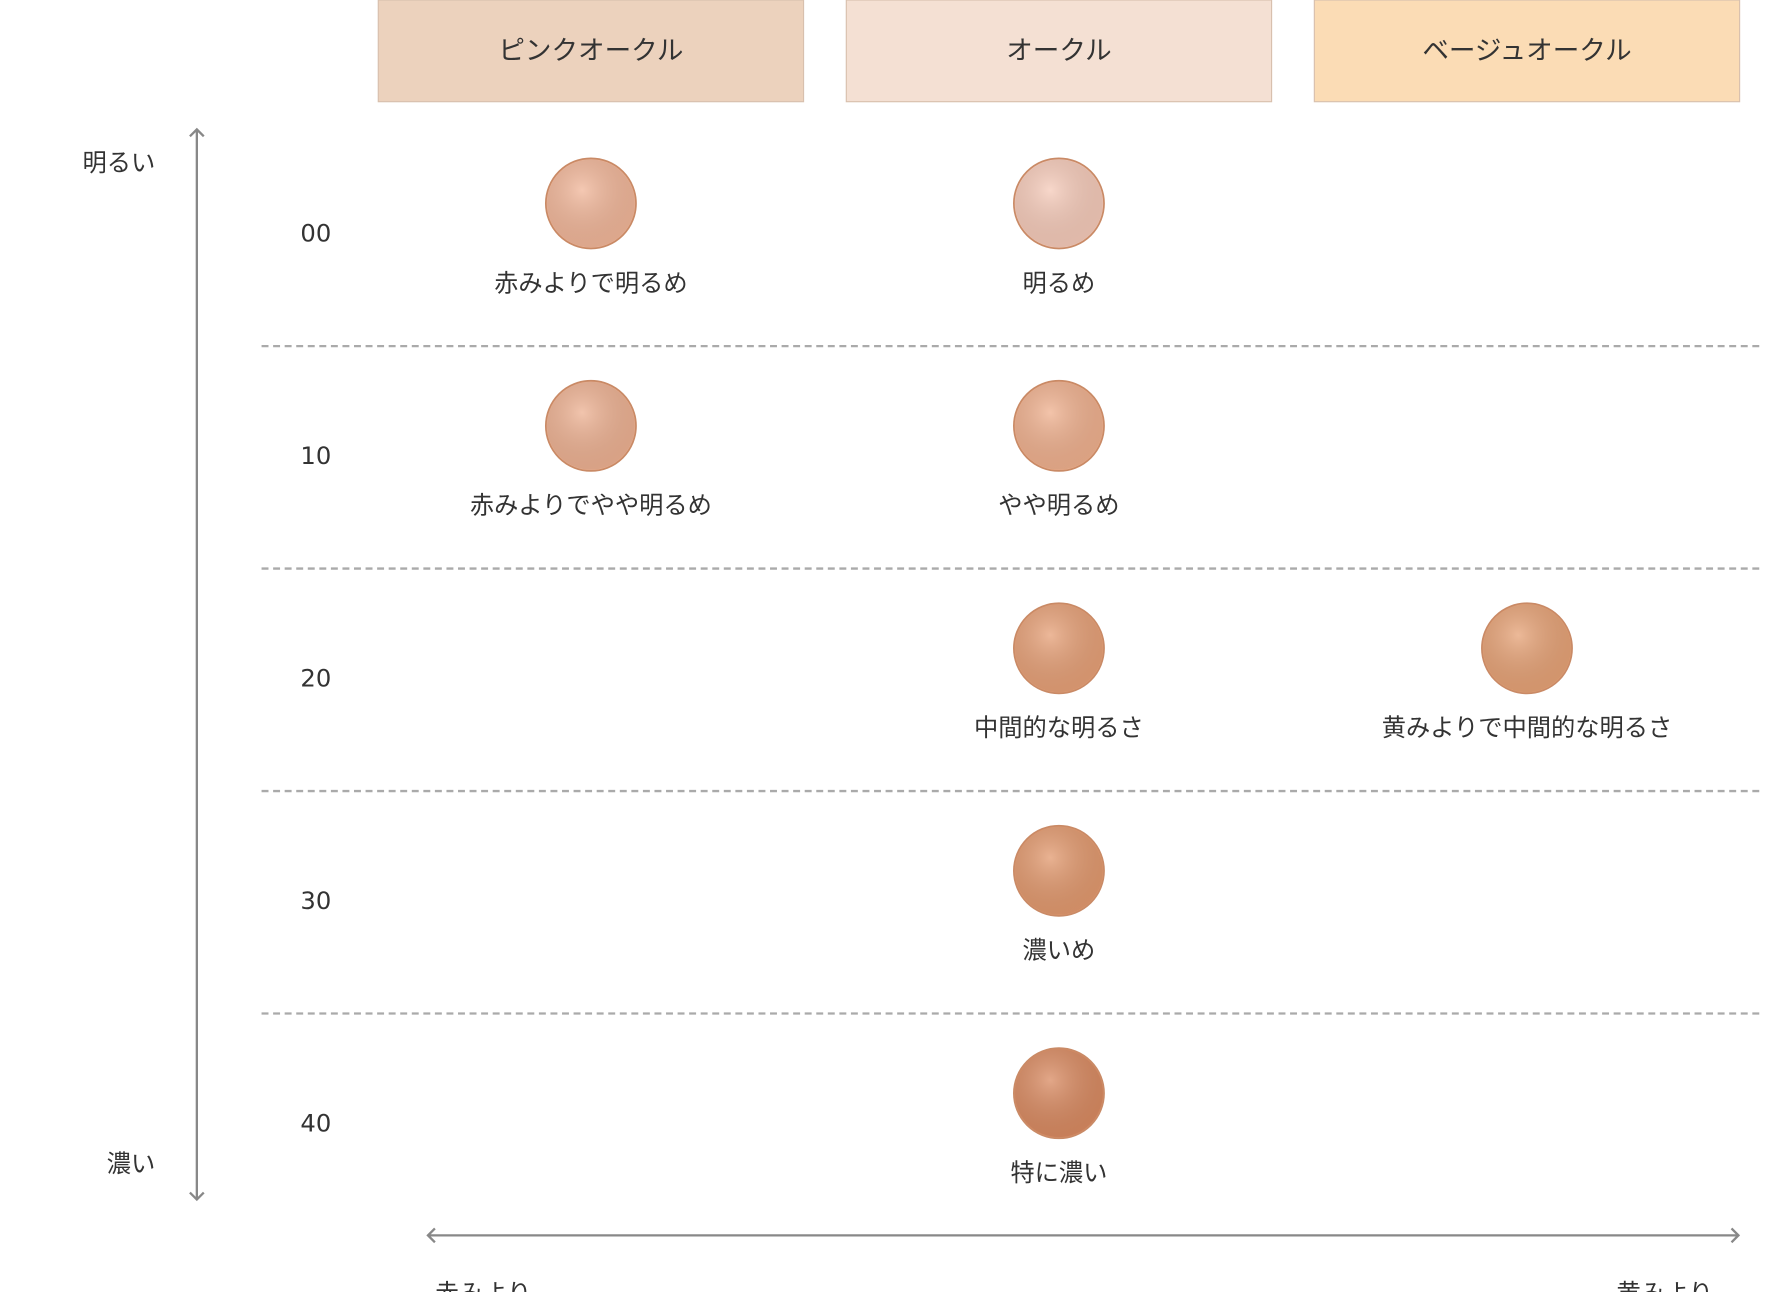 Image resolution: width=1792 pixels, height=1292 pixels. Describe the element at coordinates (591, 282) in the screenshot. I see `shade-label: 赤みよりで明るめ` at that location.